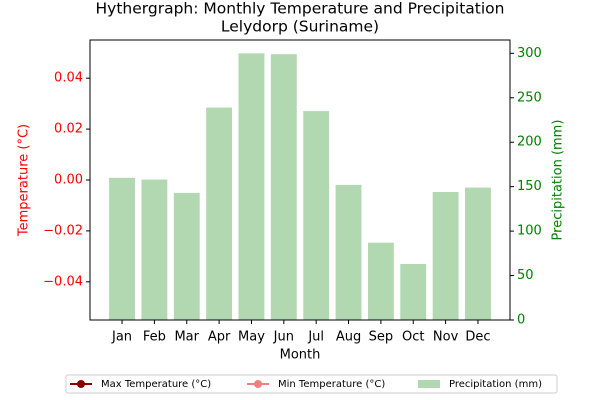 The width and height of the screenshot is (600, 400). Describe the element at coordinates (529, 142) in the screenshot. I see `y2-tick-label: 200` at that location.